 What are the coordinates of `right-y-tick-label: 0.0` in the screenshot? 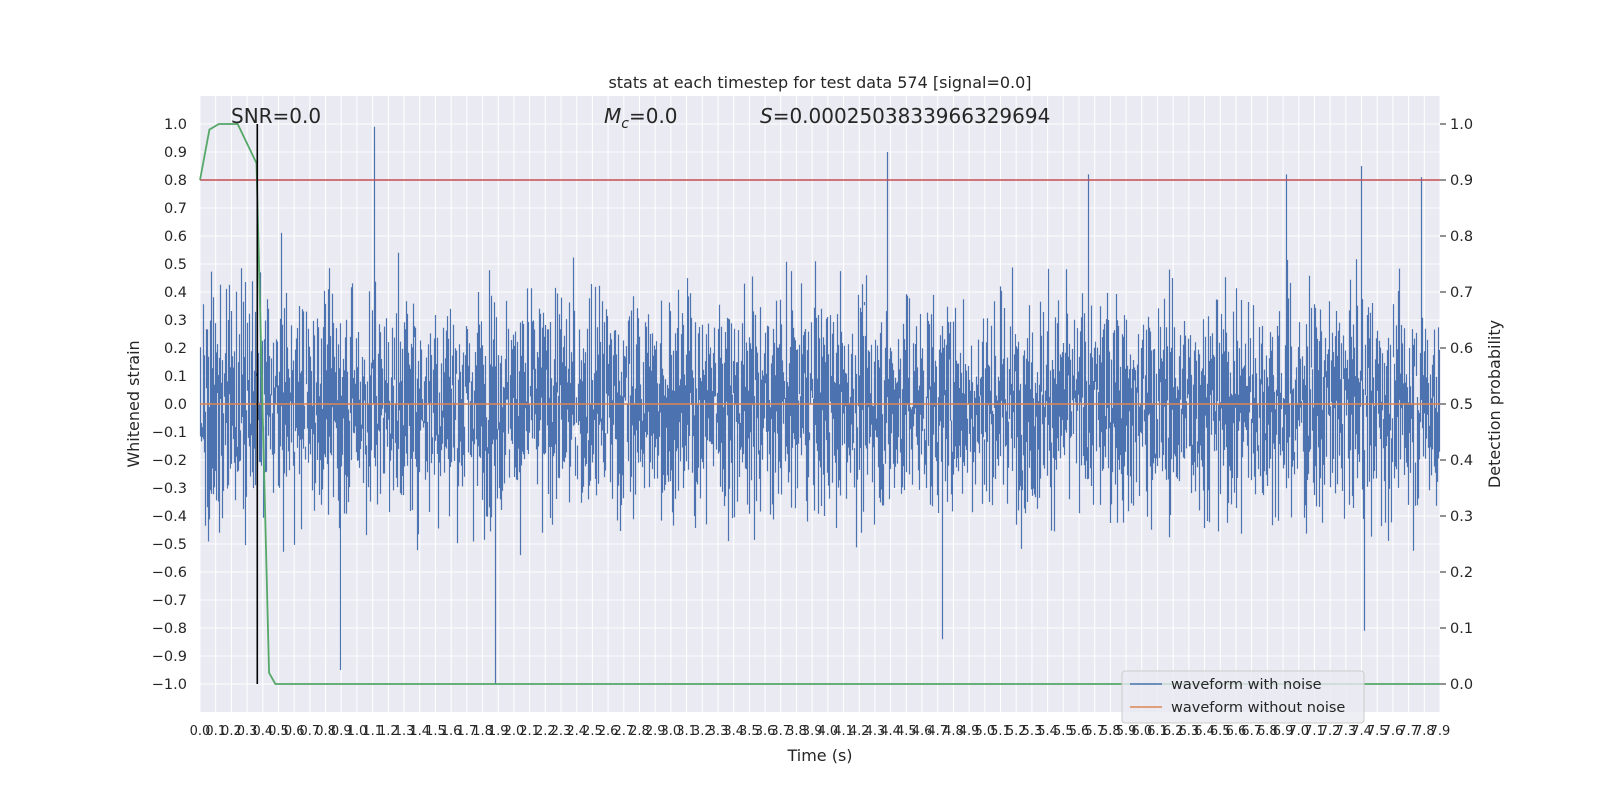 It's located at (1461, 685).